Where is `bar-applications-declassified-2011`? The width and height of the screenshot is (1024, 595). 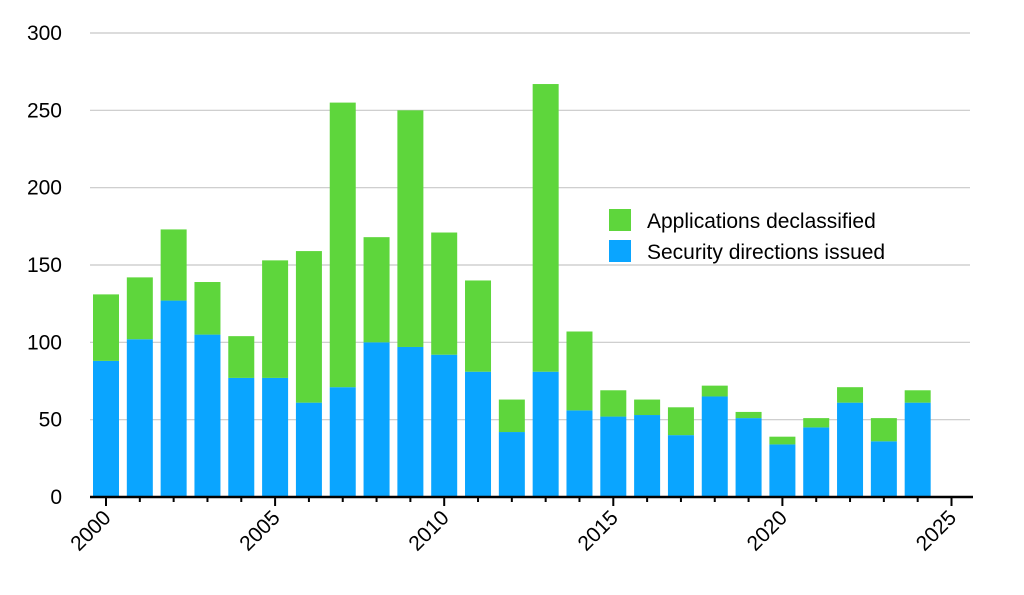 bar-applications-declassified-2011 is located at coordinates (478, 326).